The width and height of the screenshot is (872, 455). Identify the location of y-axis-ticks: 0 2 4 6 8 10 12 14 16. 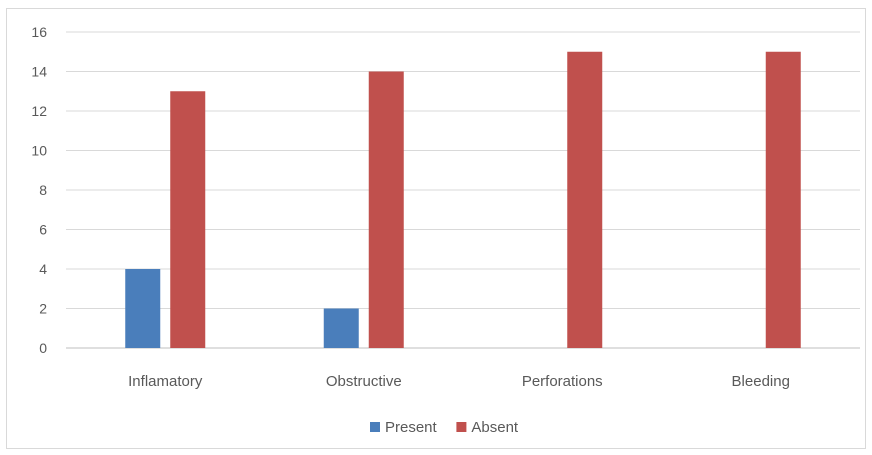
(39, 190).